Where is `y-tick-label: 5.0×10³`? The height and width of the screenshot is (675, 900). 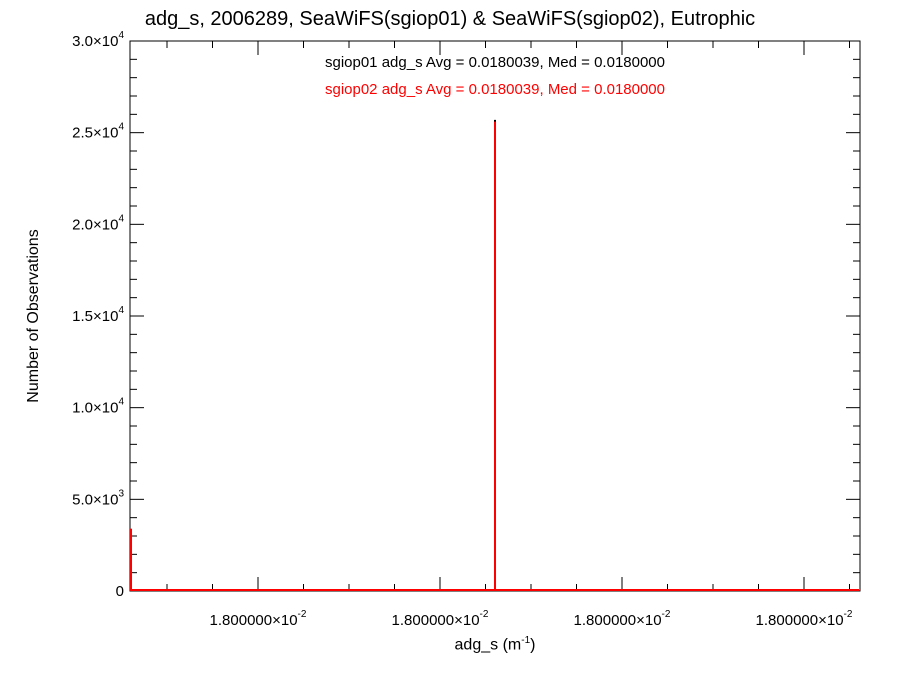 y-tick-label: 5.0×10³ is located at coordinates (98, 498).